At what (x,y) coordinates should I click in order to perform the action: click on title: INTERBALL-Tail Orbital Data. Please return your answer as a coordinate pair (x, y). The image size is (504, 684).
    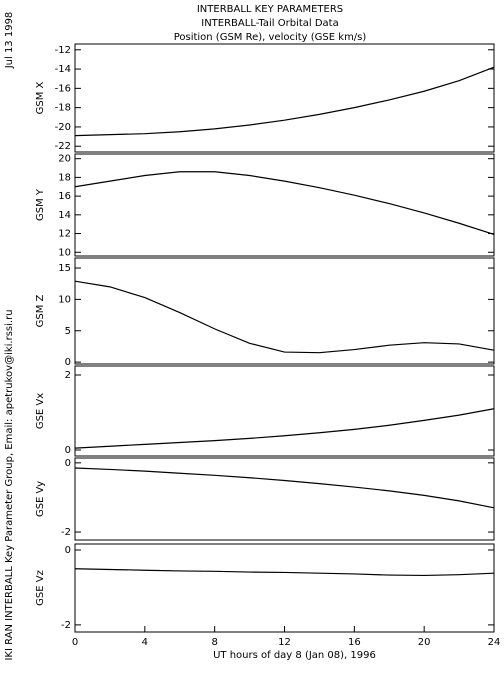
    Looking at the image, I should click on (269, 23).